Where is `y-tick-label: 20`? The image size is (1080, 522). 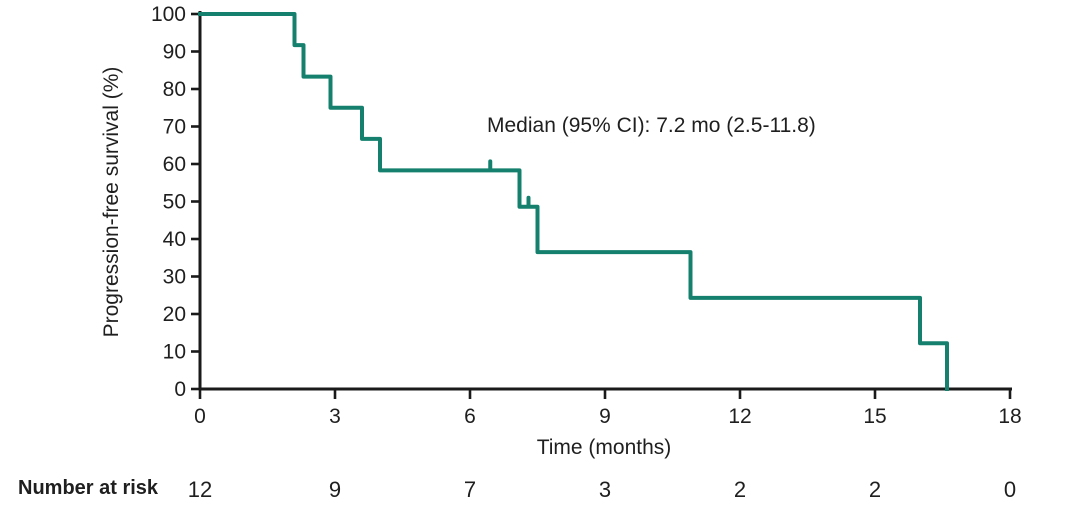
y-tick-label: 20 is located at coordinates (174, 314).